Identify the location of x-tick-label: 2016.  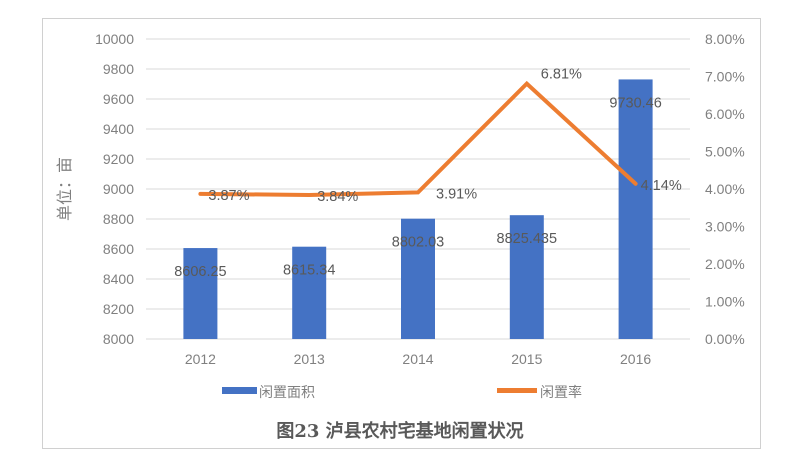
(635, 359).